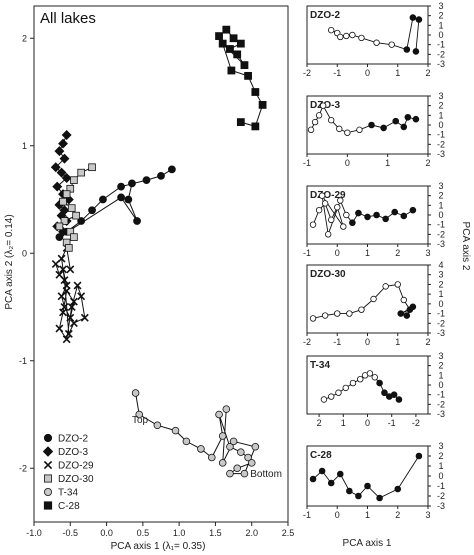  I want to click on x-tick-label: -1.0, so click(34, 533).